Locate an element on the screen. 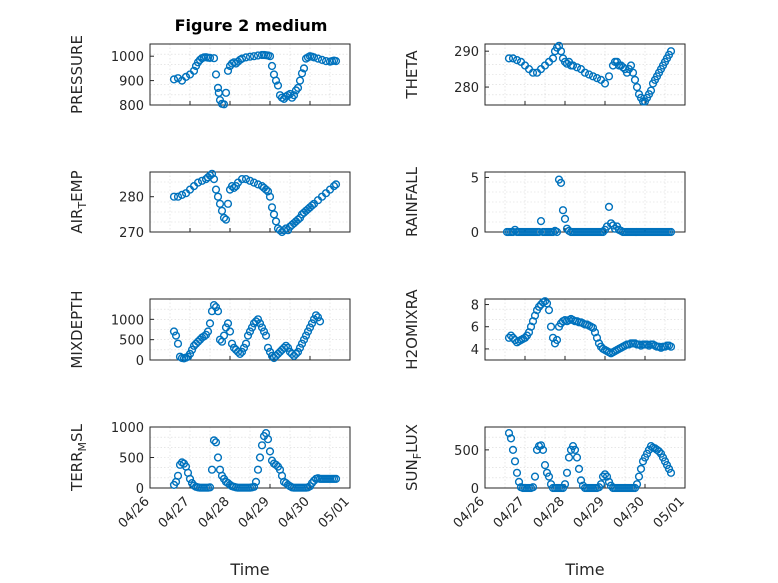 This screenshot has height=583, width=778. y-tick-label: 500 is located at coordinates (466, 451).